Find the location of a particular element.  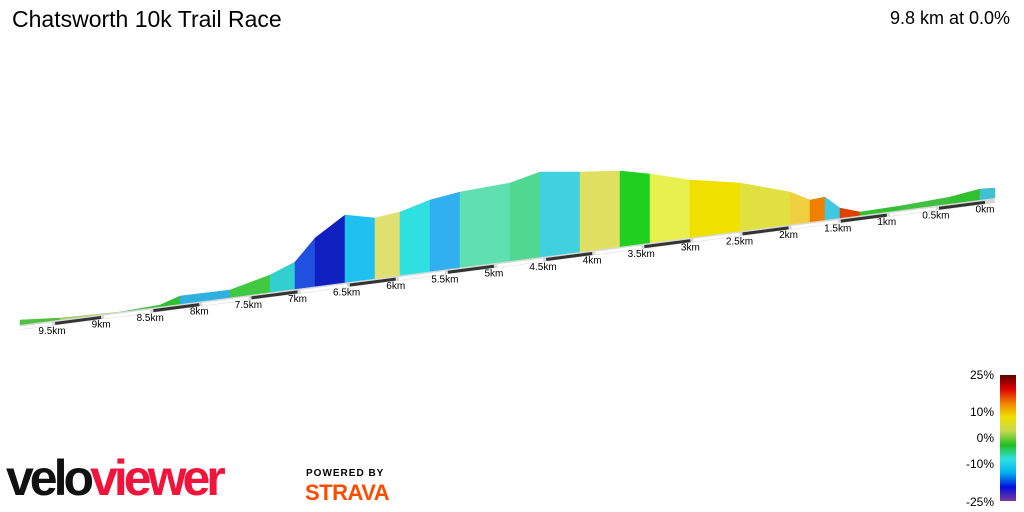

x-tick-label: 1km is located at coordinates (886, 222).